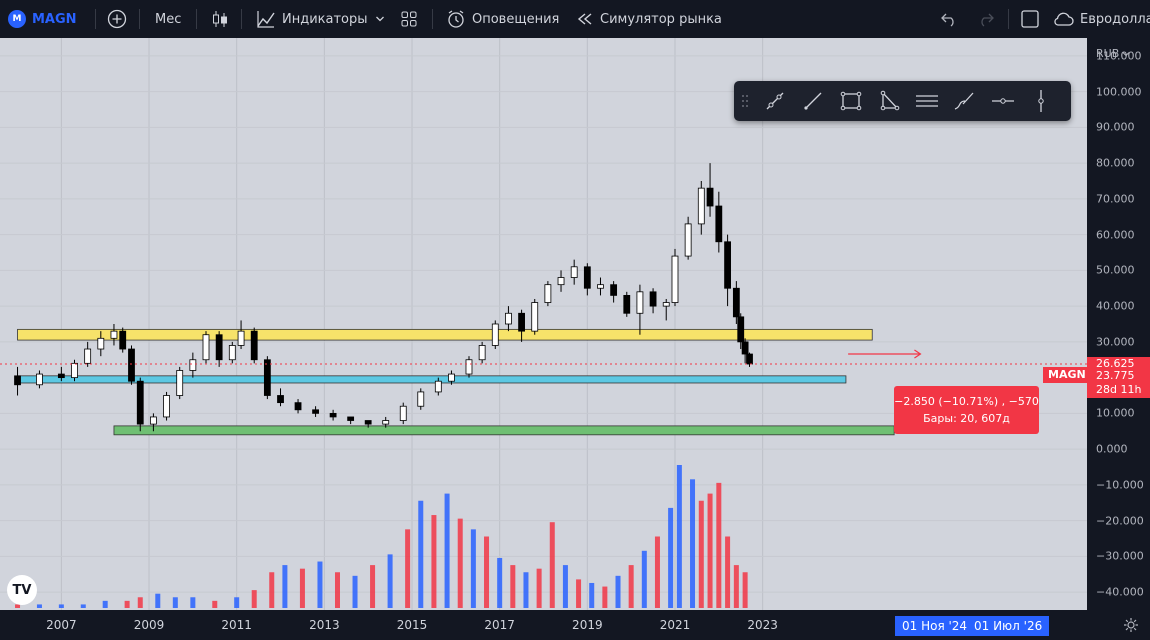 The image size is (1150, 640). I want to click on triangle-icon, so click(890, 100).